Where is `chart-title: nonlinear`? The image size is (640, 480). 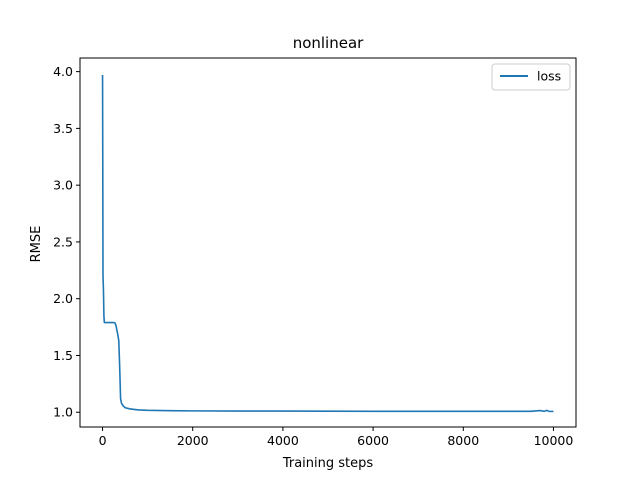
chart-title: nonlinear is located at coordinates (328, 43).